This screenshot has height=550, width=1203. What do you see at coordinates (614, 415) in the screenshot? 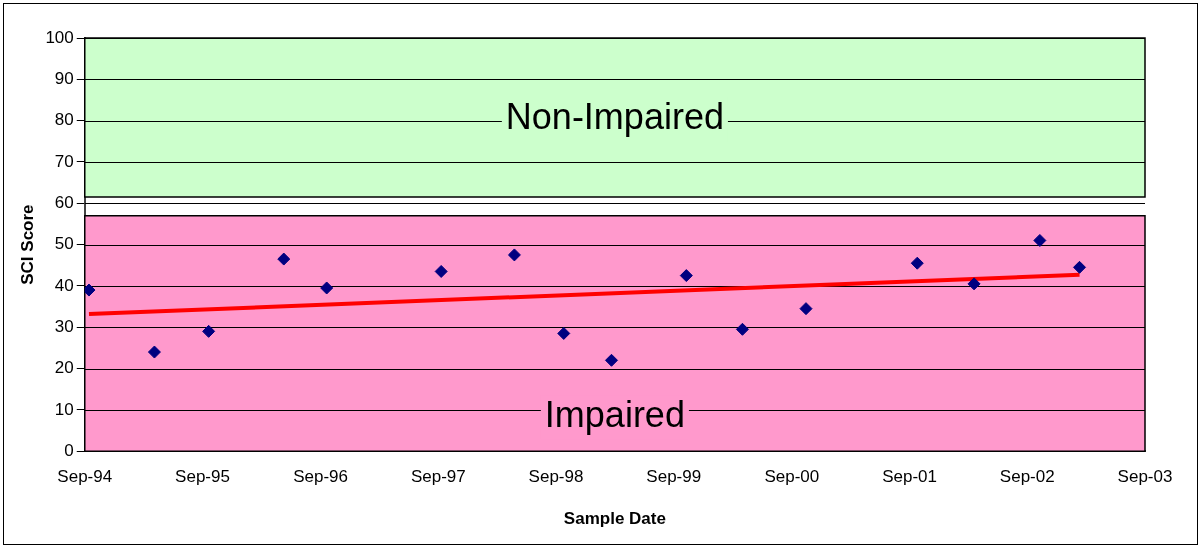
I see `band-label: Impaired` at bounding box center [614, 415].